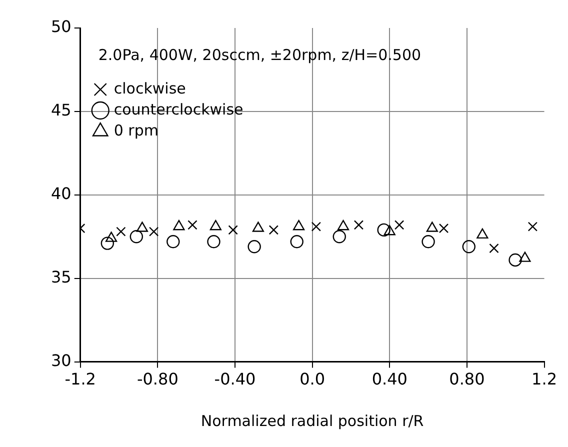 Image resolution: width=568 pixels, height=447 pixels. Describe the element at coordinates (61, 277) in the screenshot. I see `y-tick-label: 35` at that location.